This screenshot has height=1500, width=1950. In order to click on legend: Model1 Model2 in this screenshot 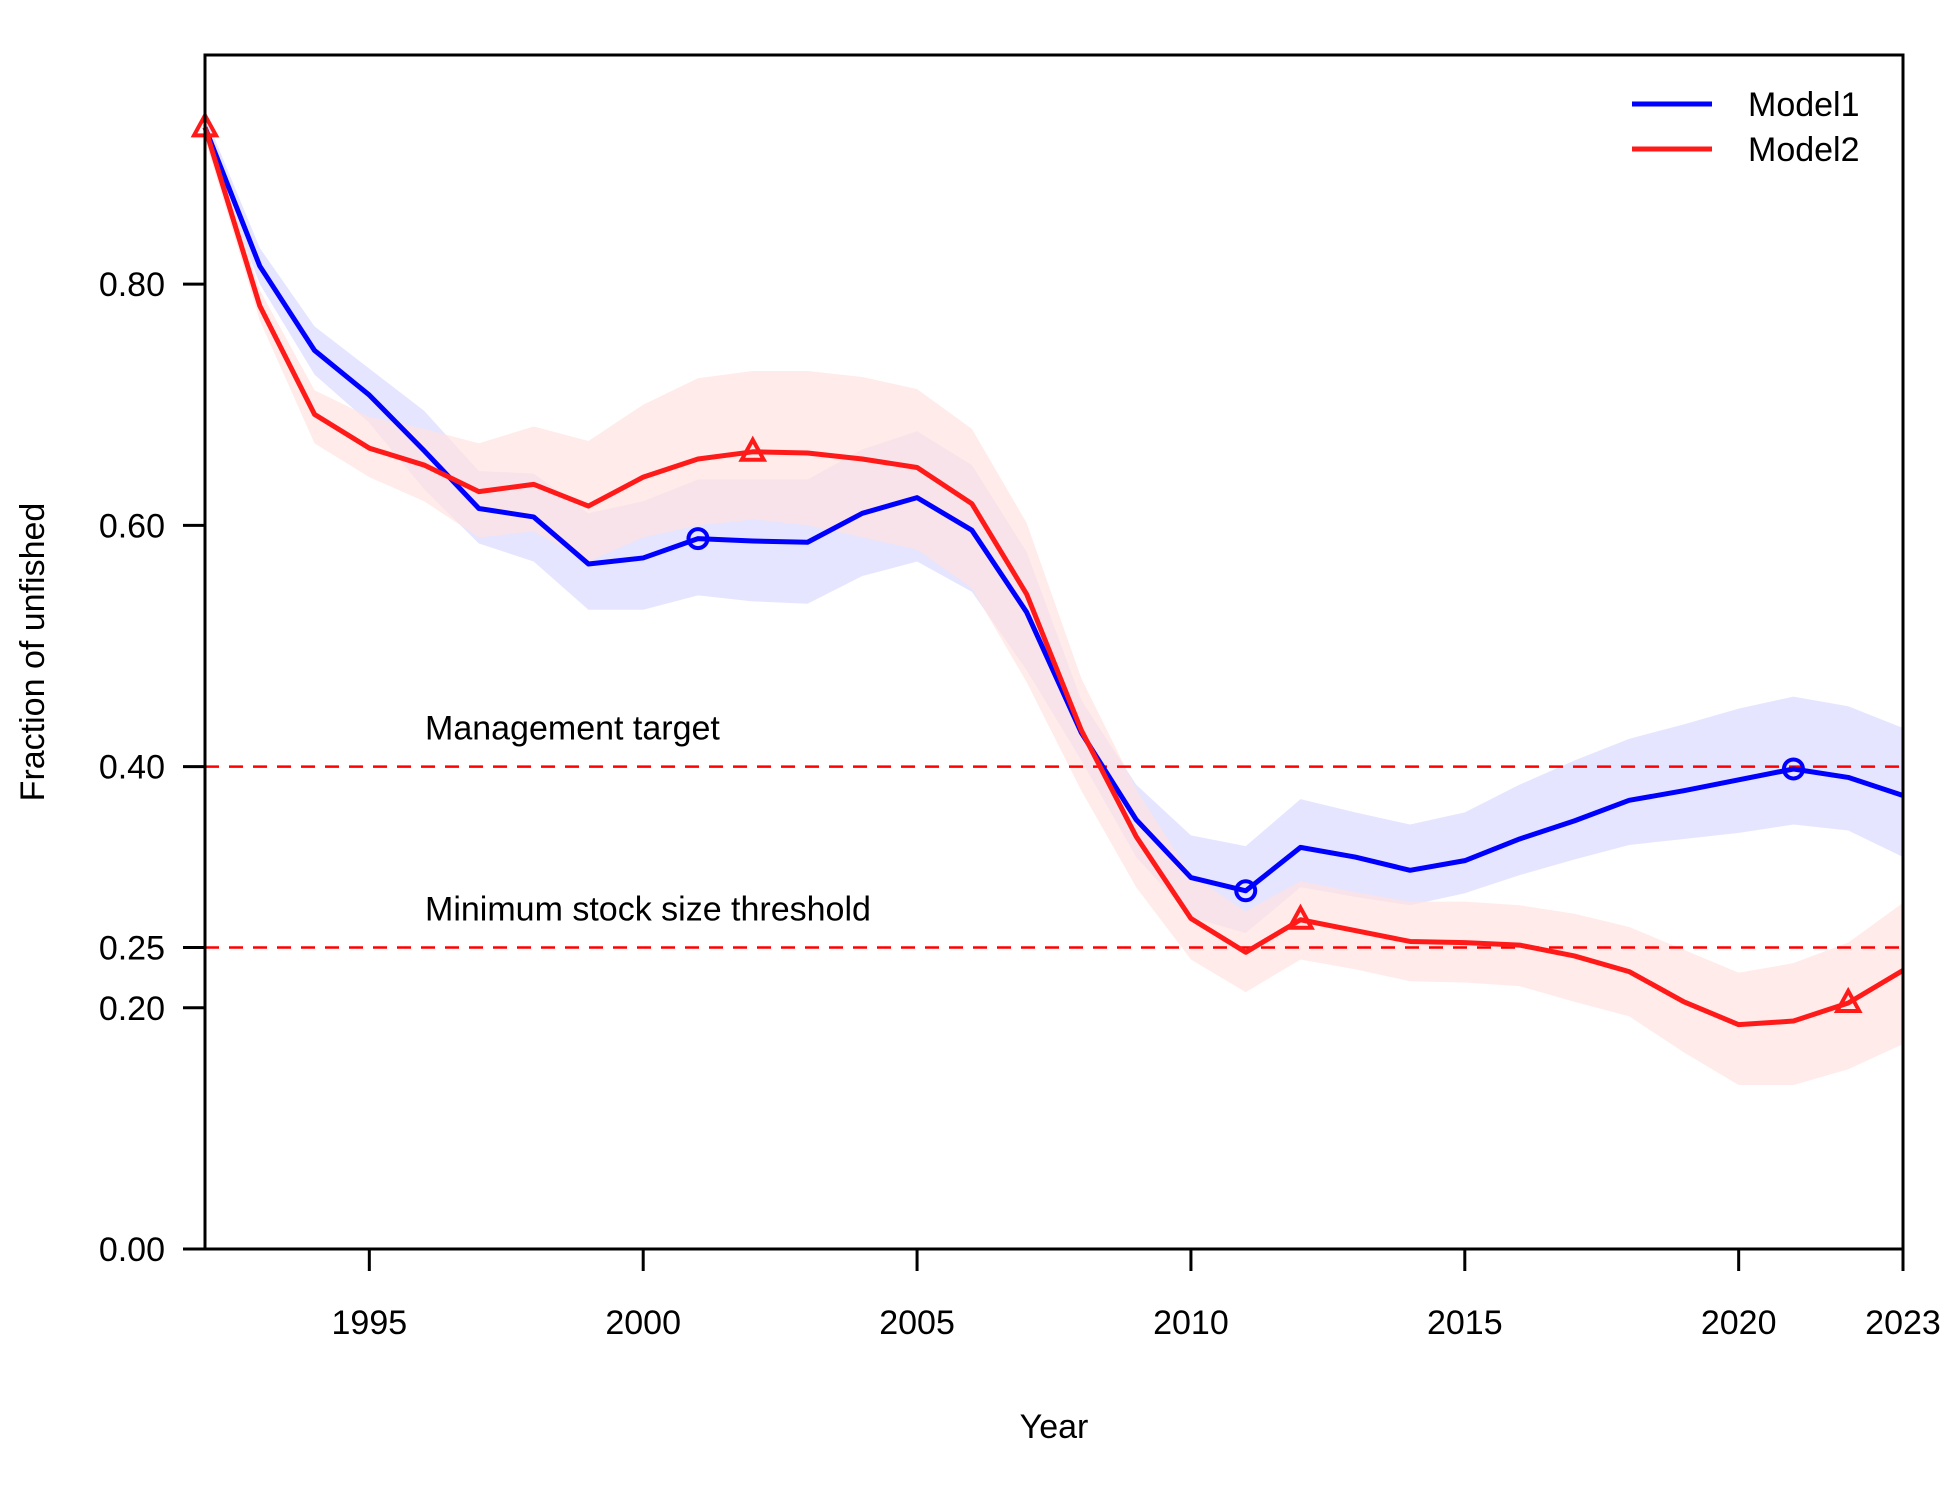, I will do `click(1746, 127)`.